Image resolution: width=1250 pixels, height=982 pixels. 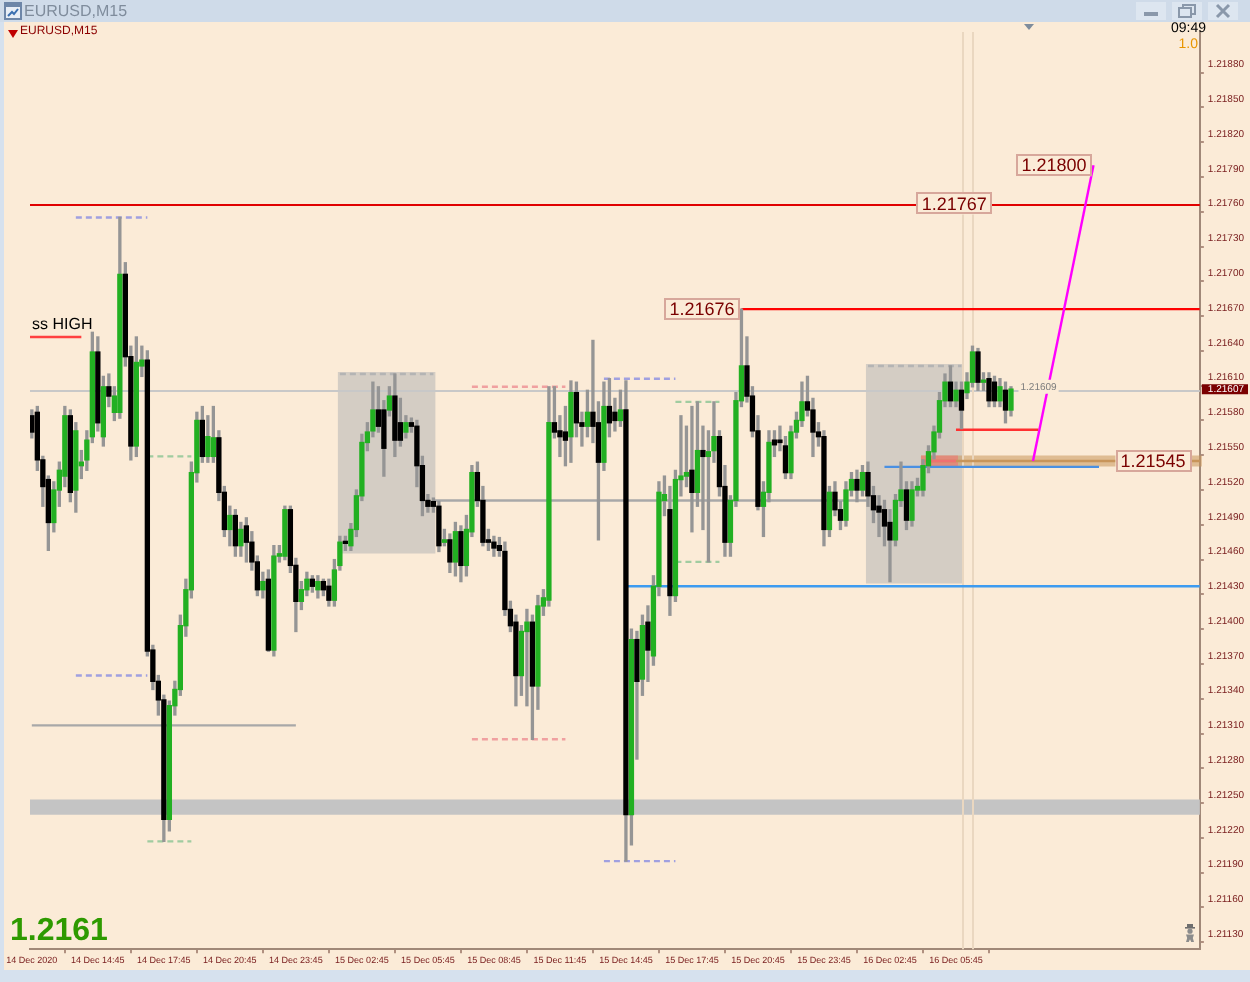 I want to click on annotation: 1.21545, so click(x=1153, y=461).